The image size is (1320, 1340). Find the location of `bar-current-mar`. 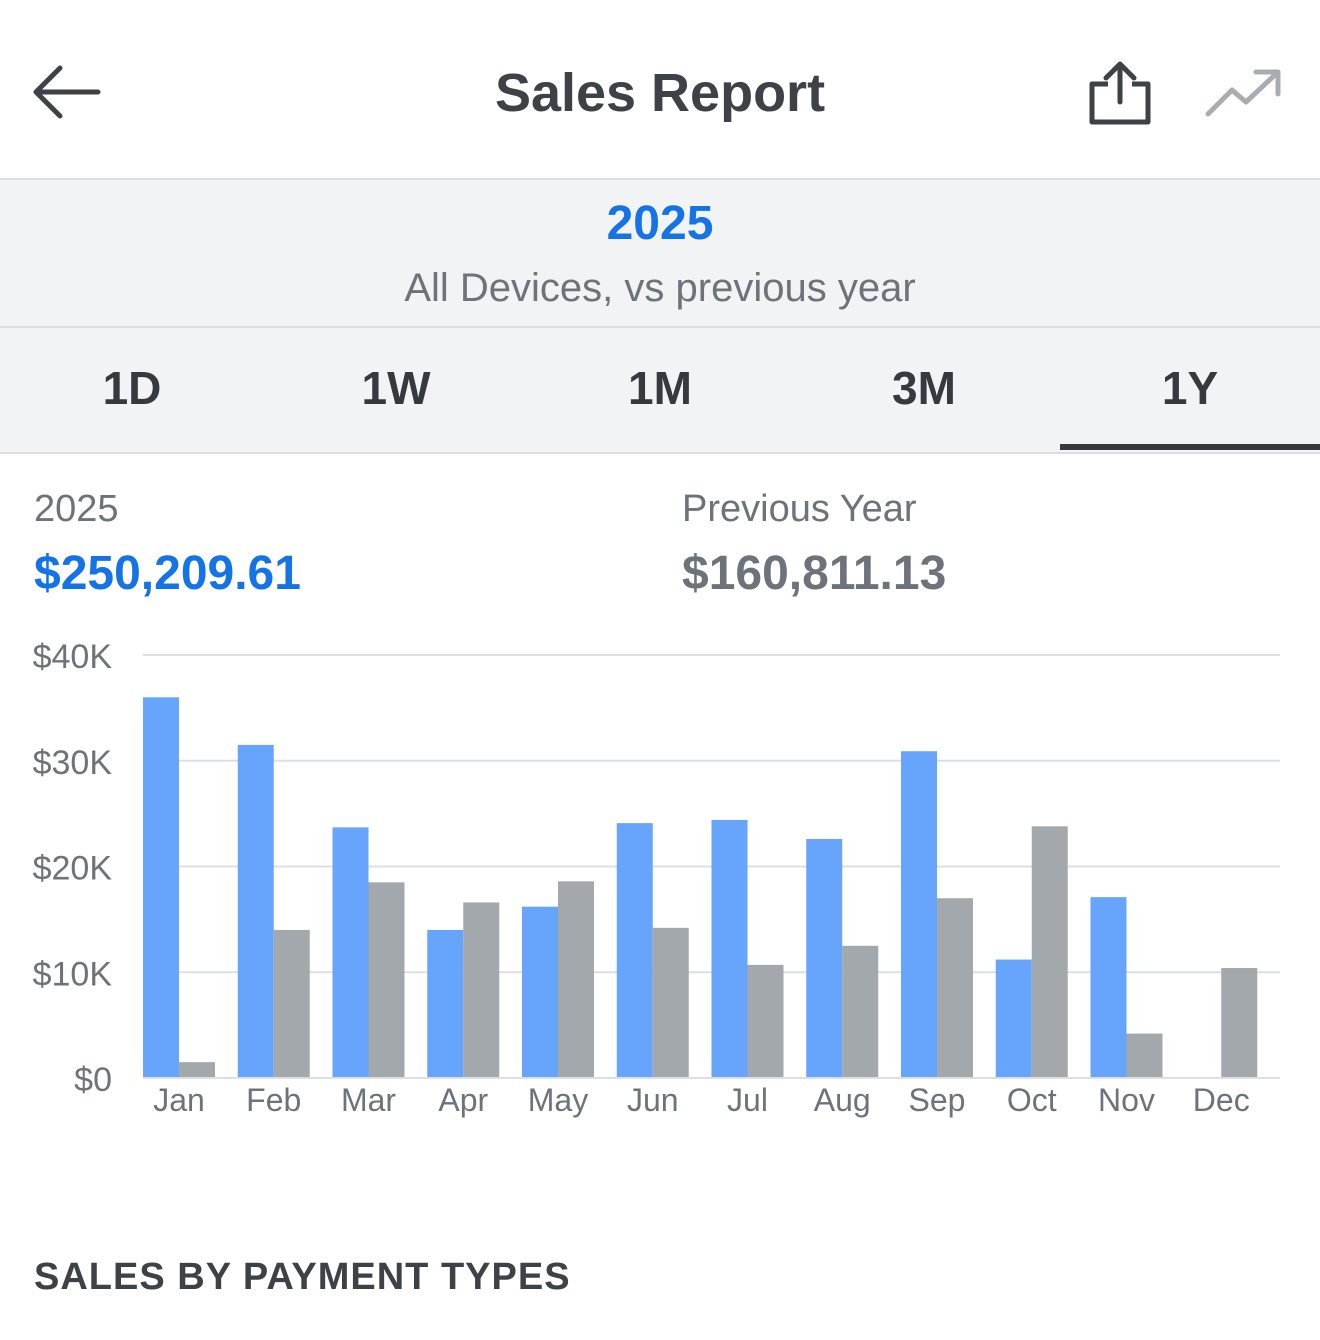

bar-current-mar is located at coordinates (350, 952).